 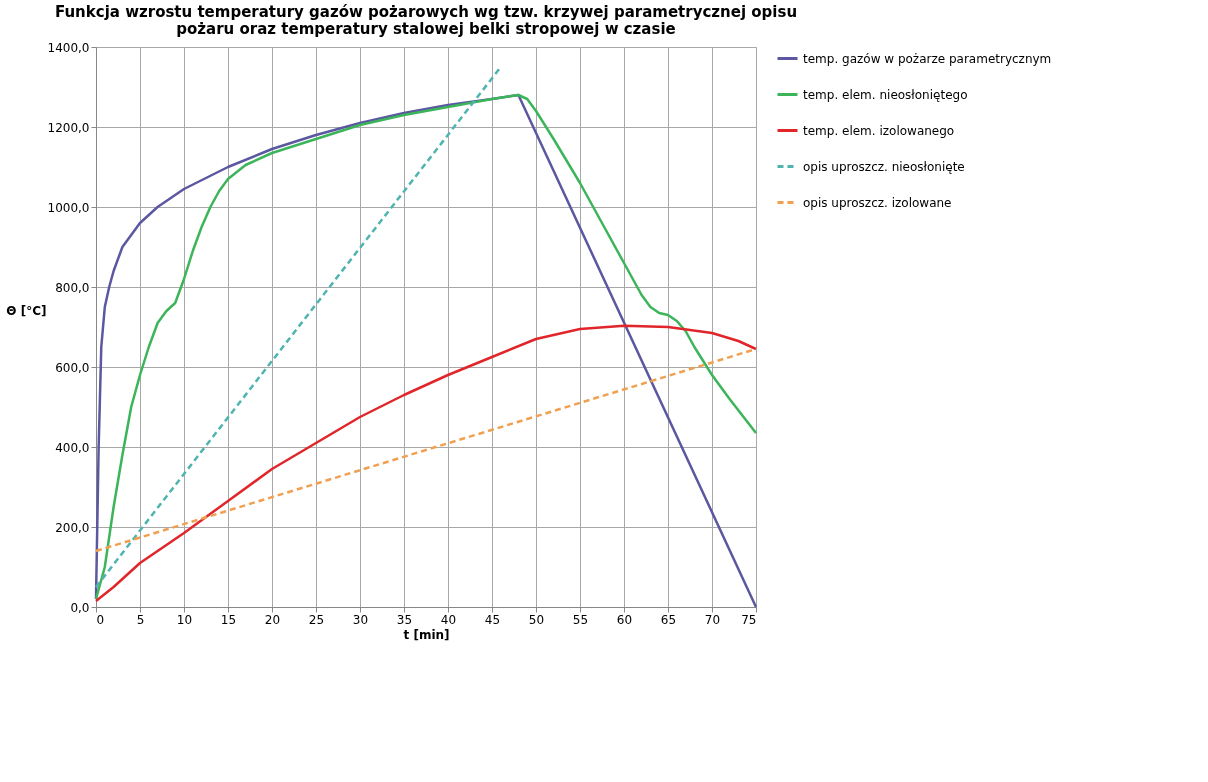 What do you see at coordinates (624, 619) in the screenshot?
I see `x-tick-label: 60` at bounding box center [624, 619].